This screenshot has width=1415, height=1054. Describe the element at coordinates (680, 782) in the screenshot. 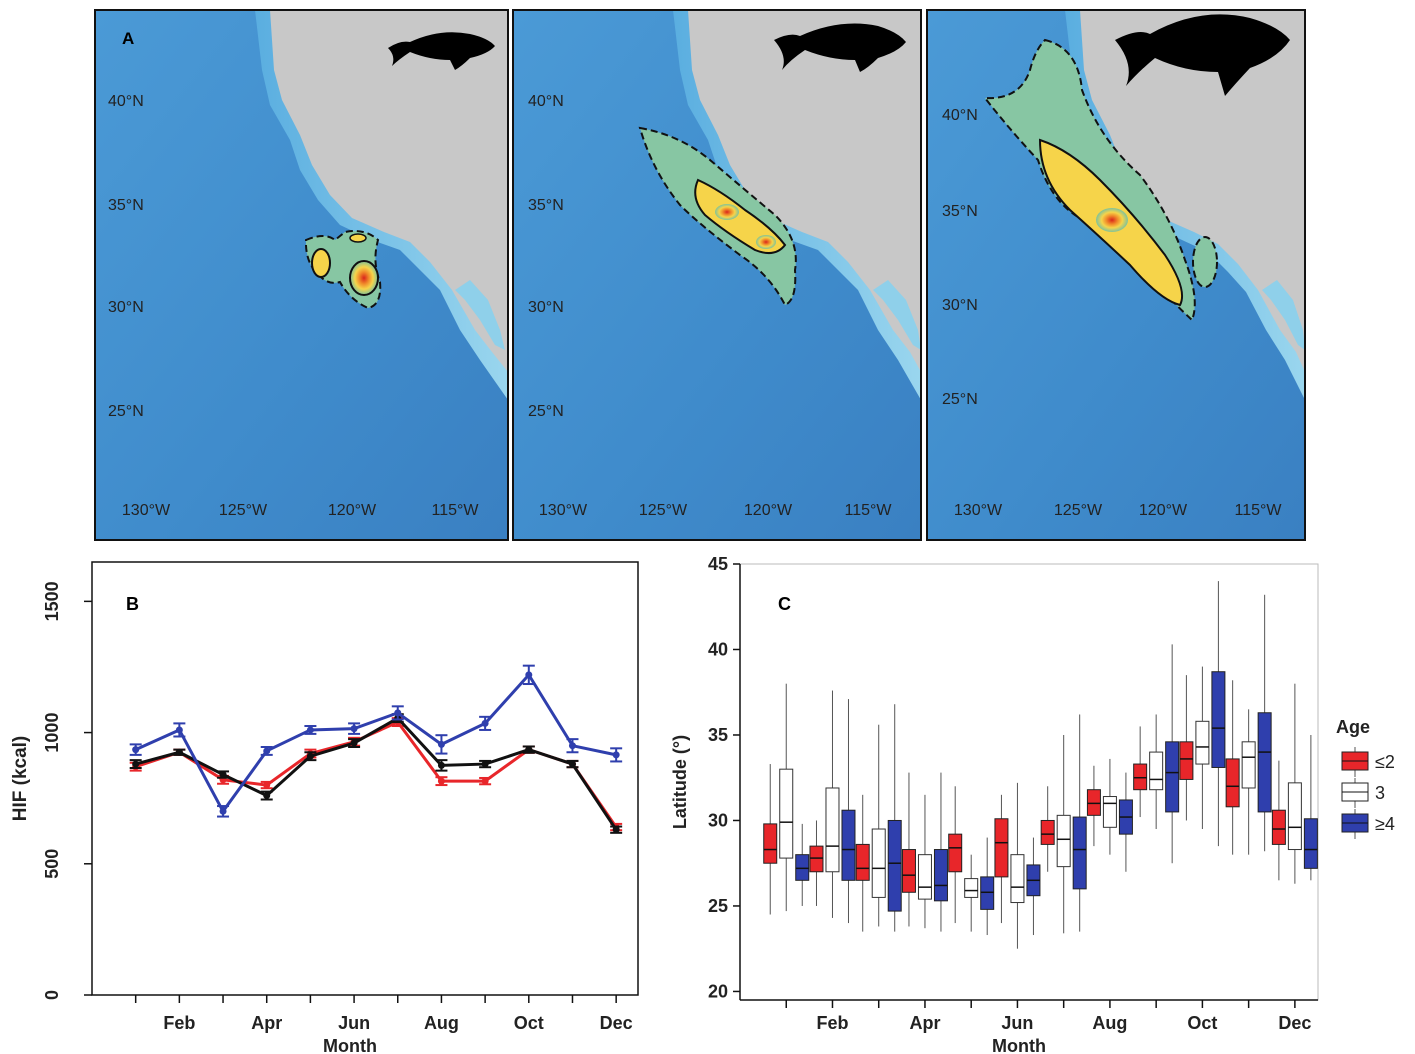

I see `y-axis-label: Latitude (°)` at that location.